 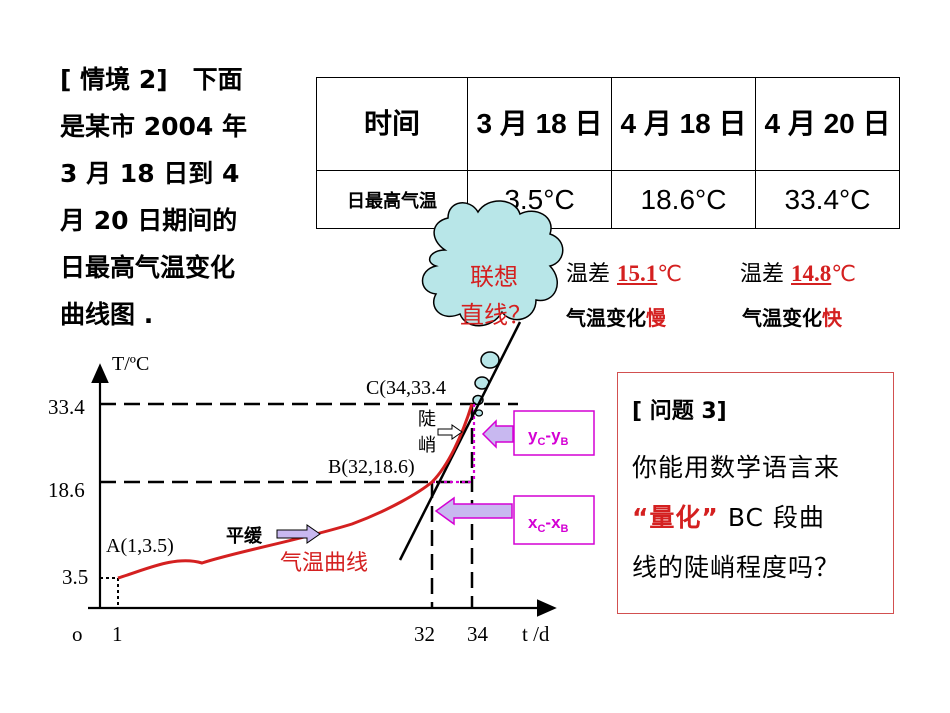 I want to click on steep-label: 峭, so click(x=427, y=445).